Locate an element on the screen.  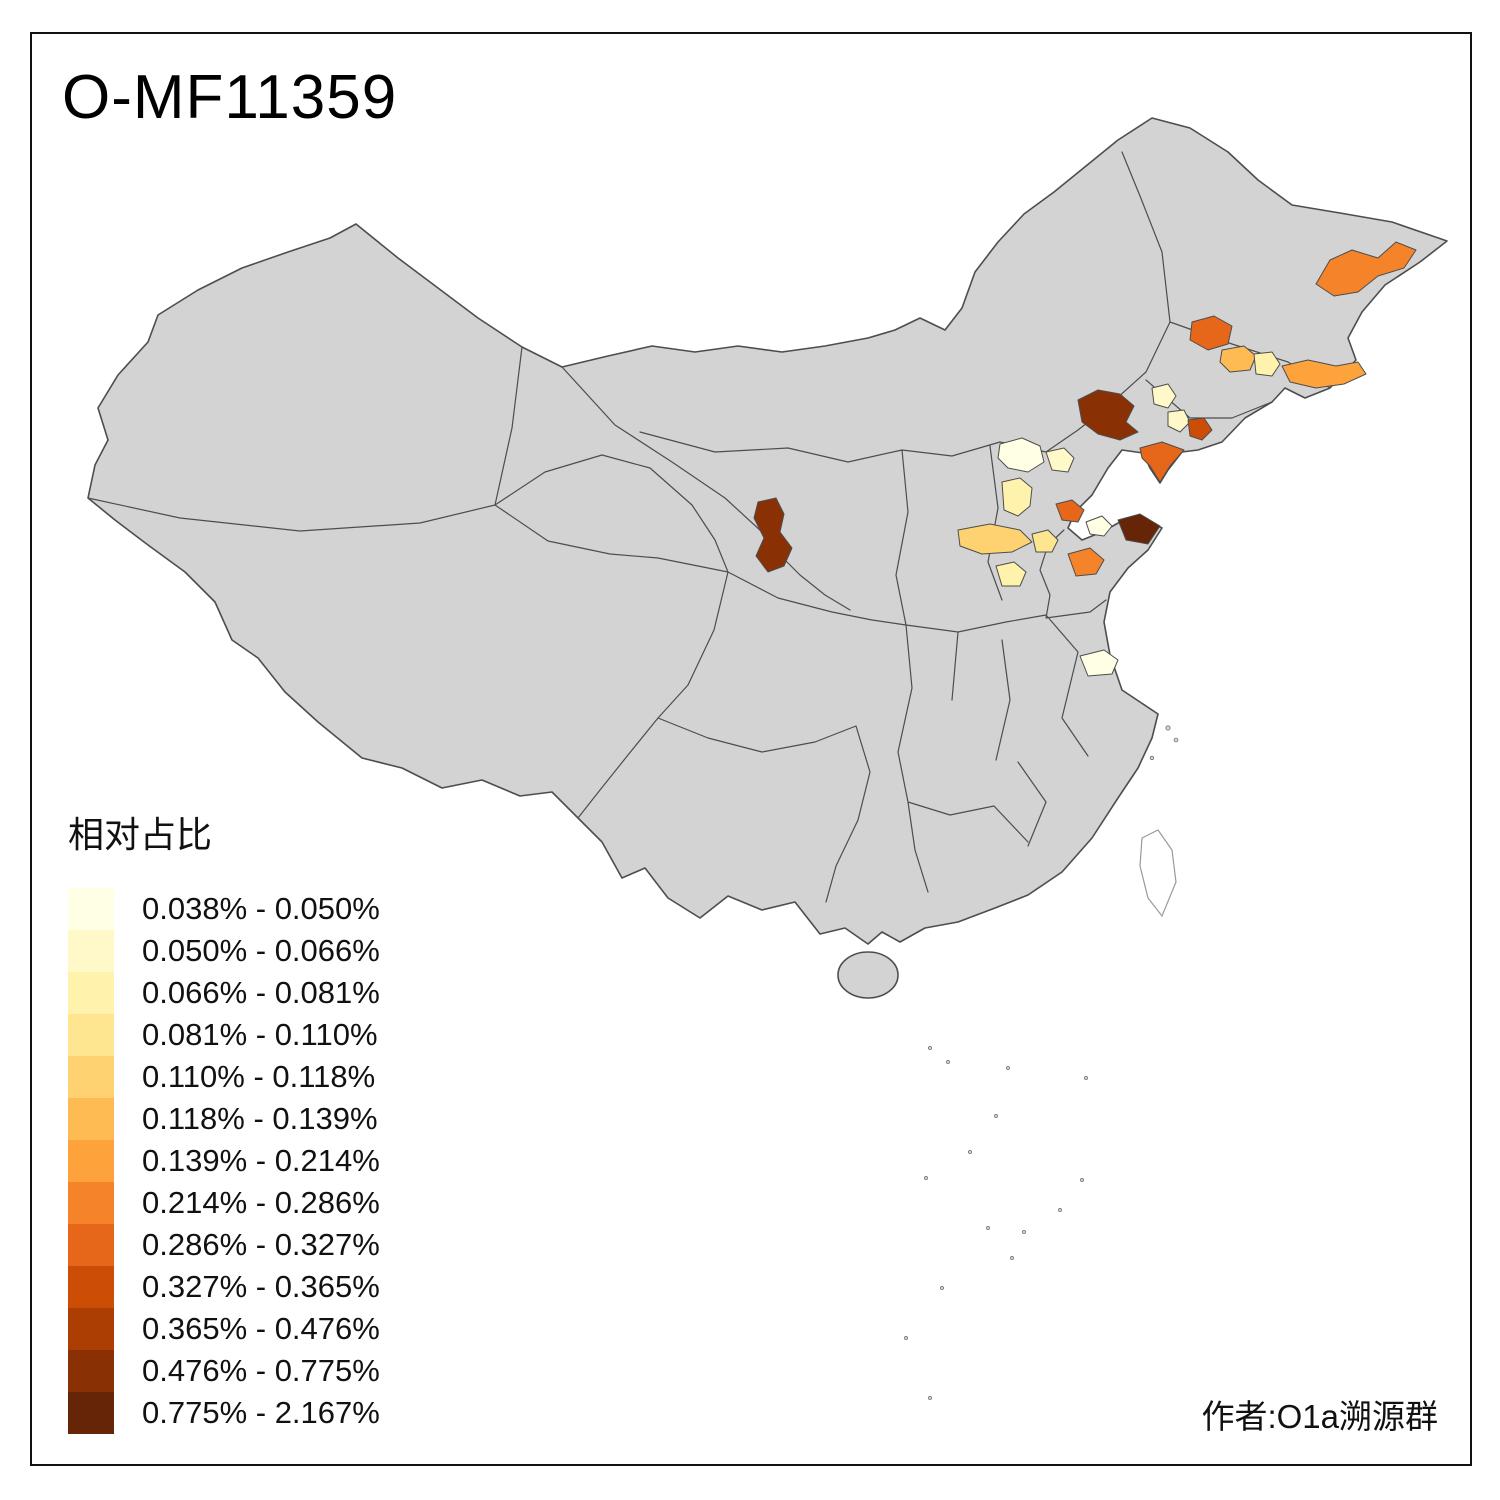
legend-row-9: 0.286% - 0.327% is located at coordinates (278, 1245).